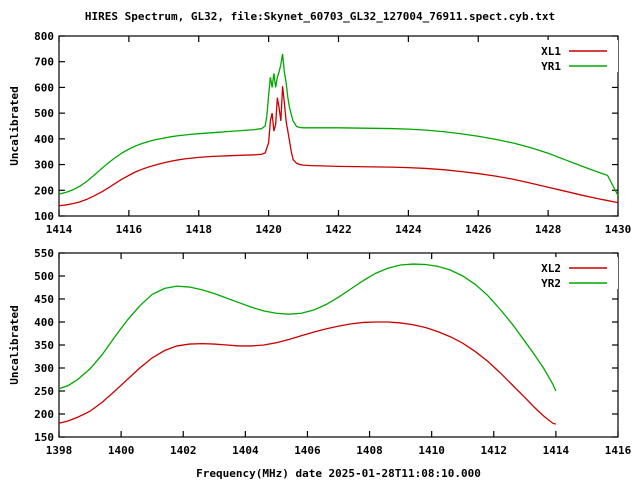  I want to click on legend-label-yr1: YR1, so click(551, 66).